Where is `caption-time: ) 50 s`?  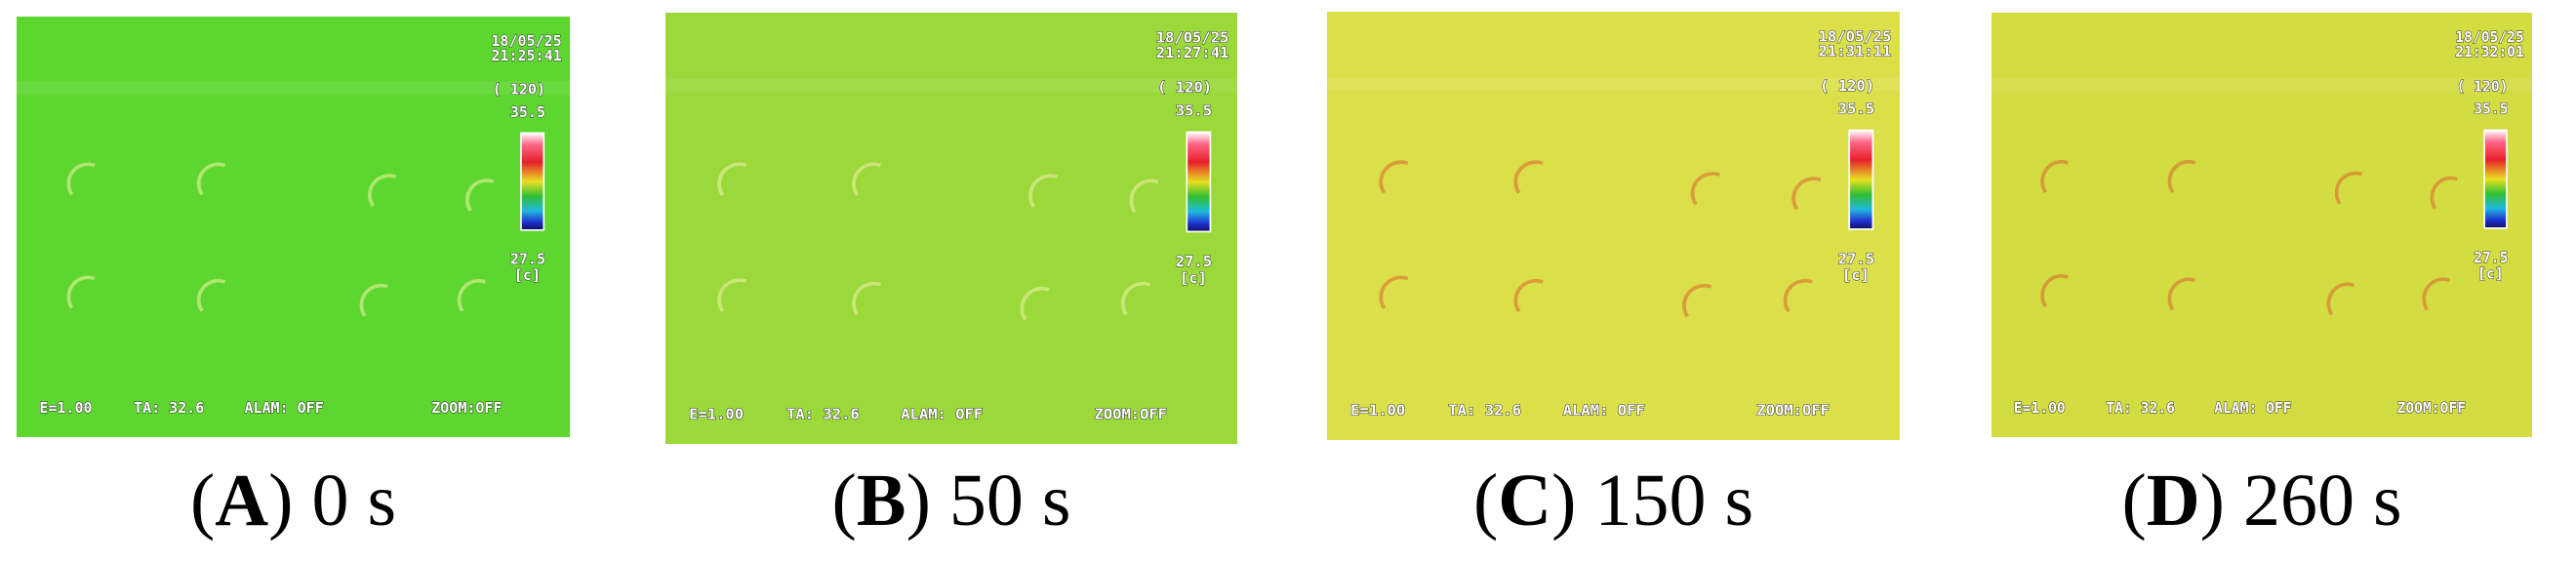 caption-time: ) 50 s is located at coordinates (988, 501).